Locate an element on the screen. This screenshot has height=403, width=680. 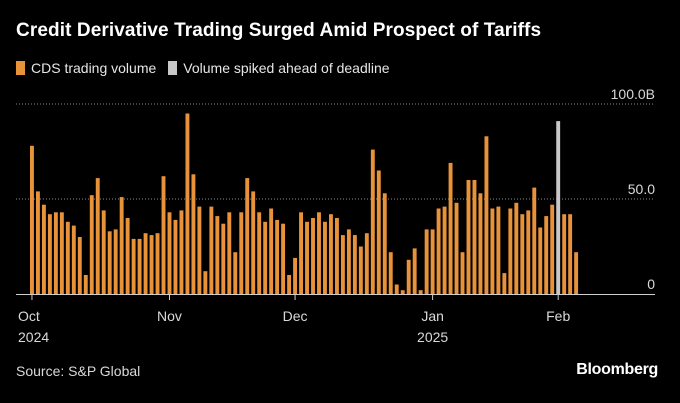
x-tick-year-label: 2024 is located at coordinates (33, 337).